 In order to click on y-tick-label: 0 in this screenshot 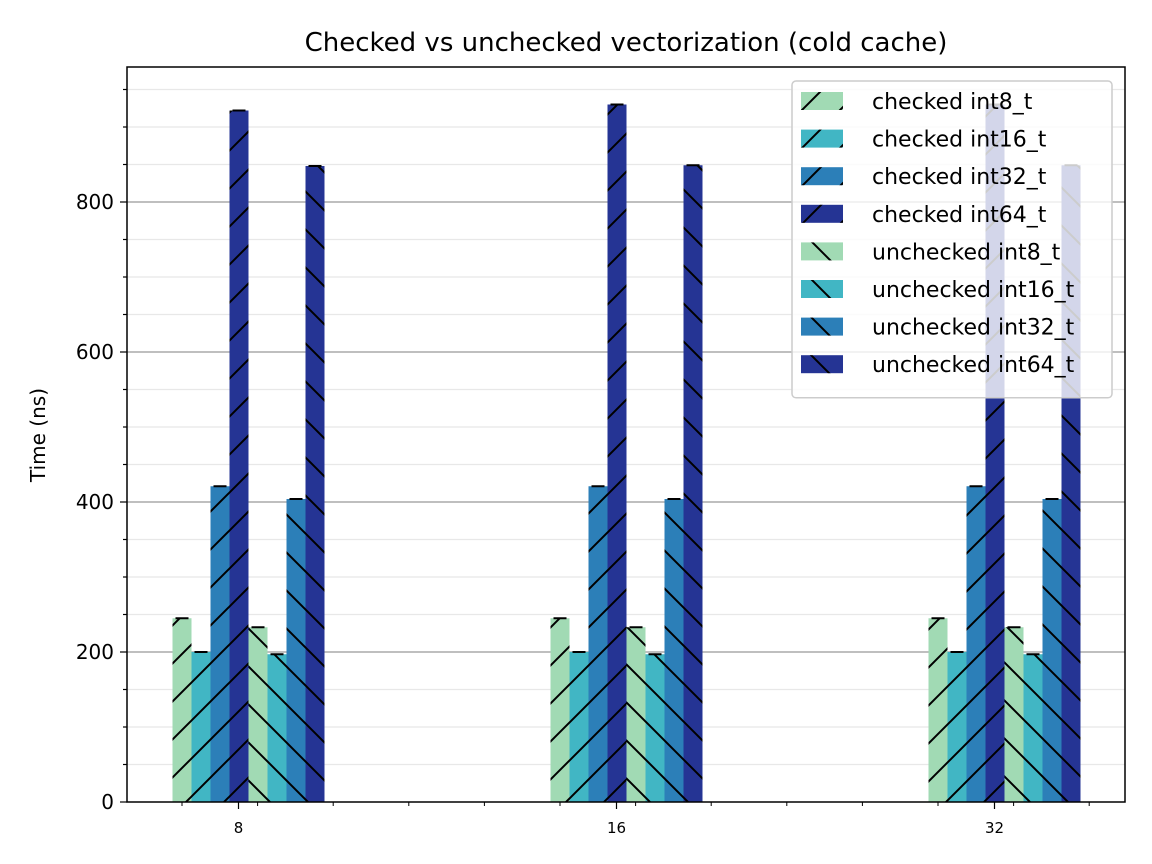, I will do `click(107, 802)`.